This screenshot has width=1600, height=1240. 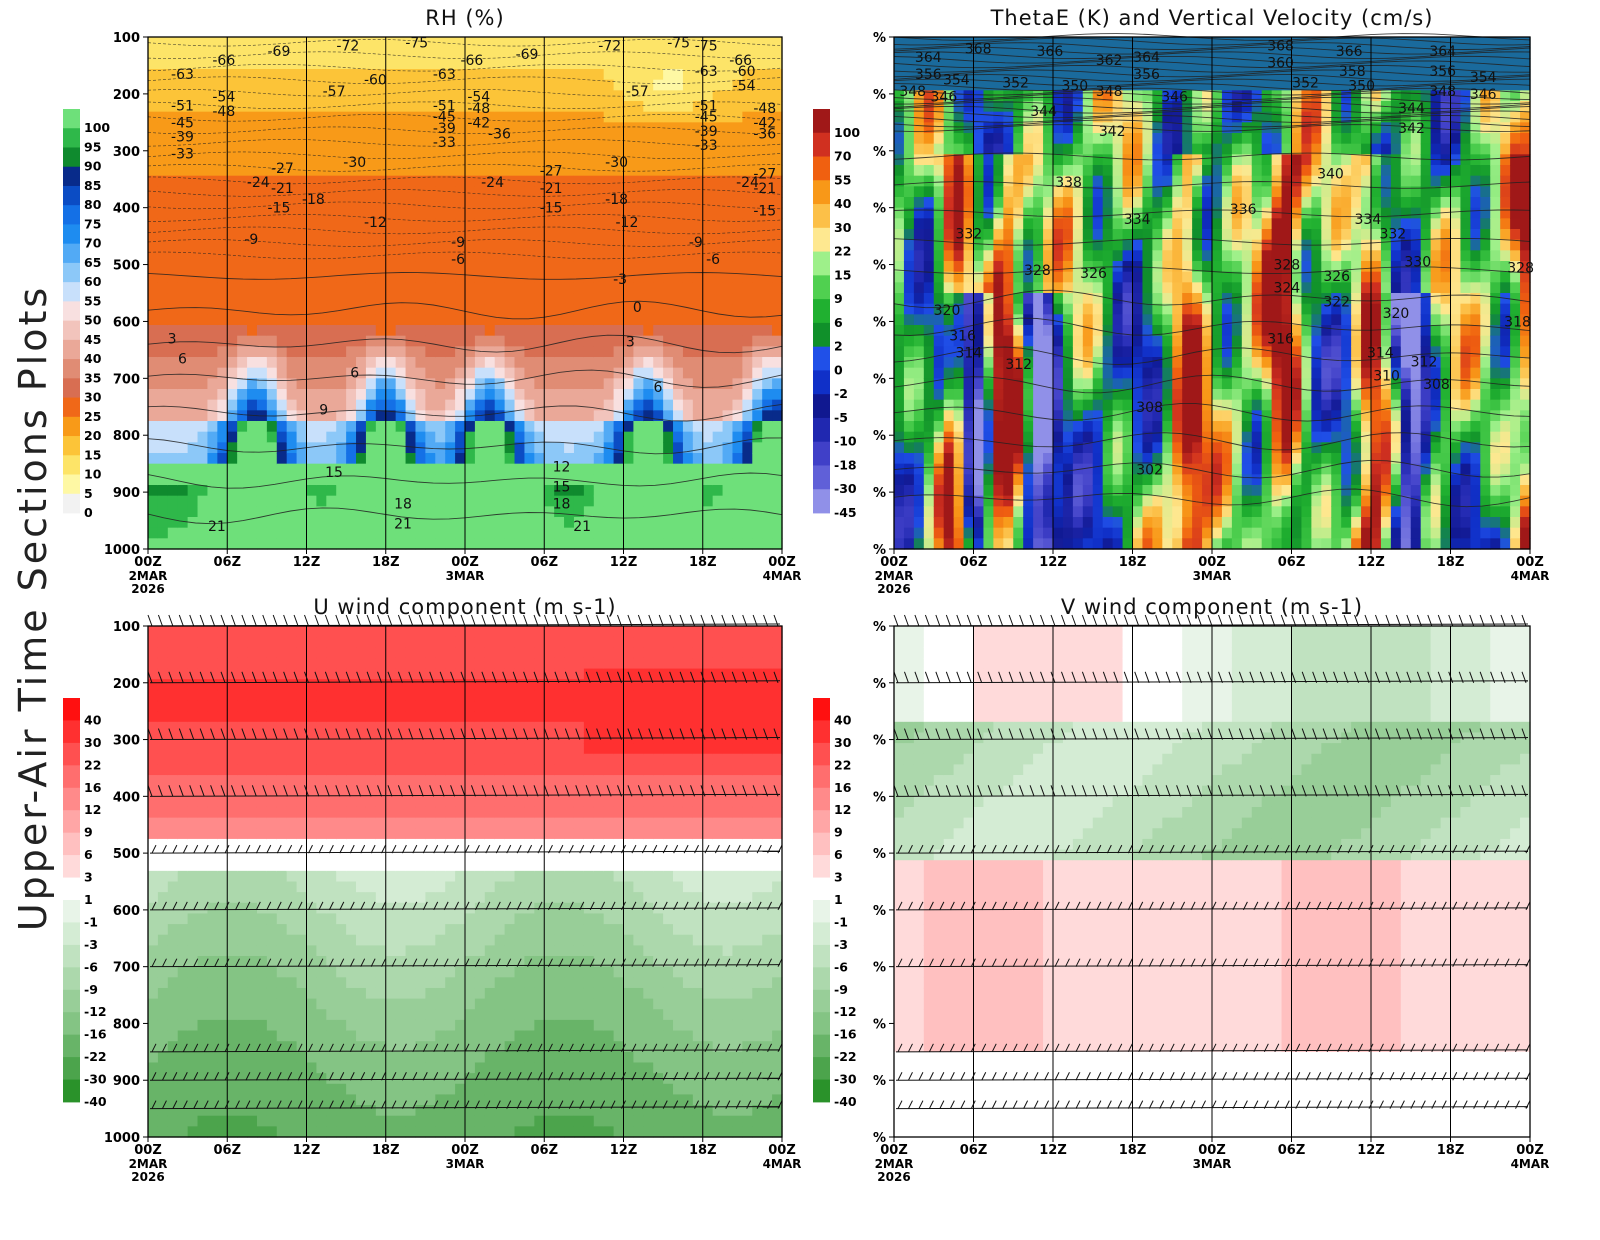 I want to click on contour-label-rh: 18, so click(x=403, y=504).